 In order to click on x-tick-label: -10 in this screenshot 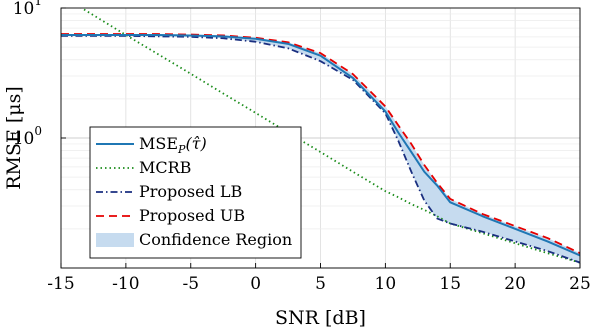, I will do `click(125, 284)`.